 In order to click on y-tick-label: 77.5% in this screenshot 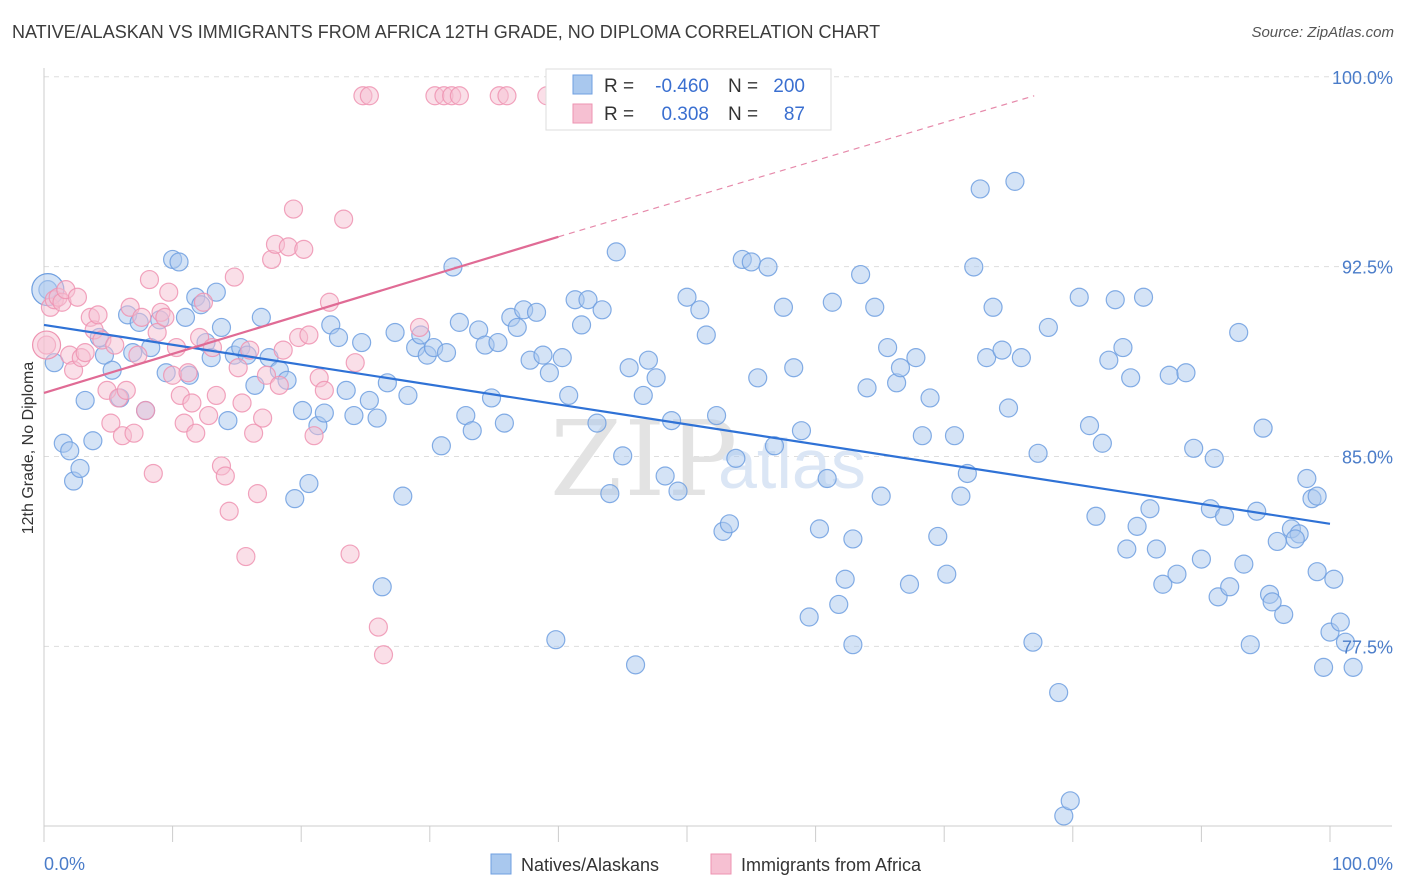, I will do `click(1367, 647)`.